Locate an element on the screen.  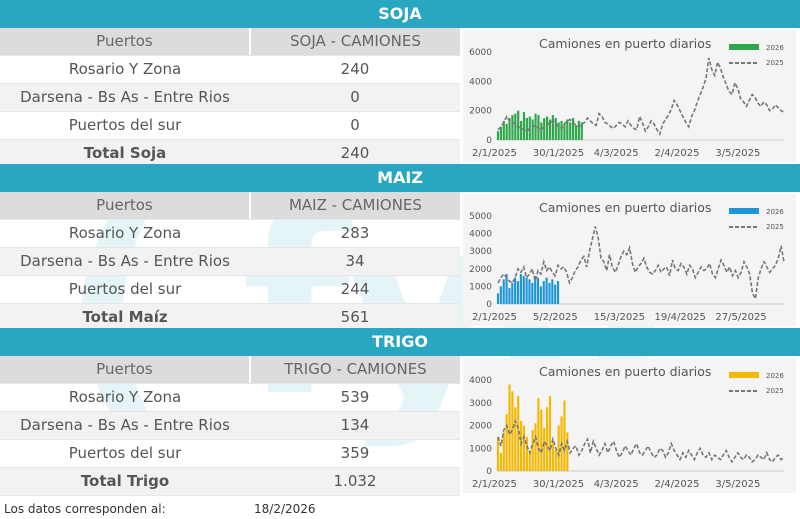
table-header: Puertos TRIGO - CAMIONES is located at coordinates (230, 370).